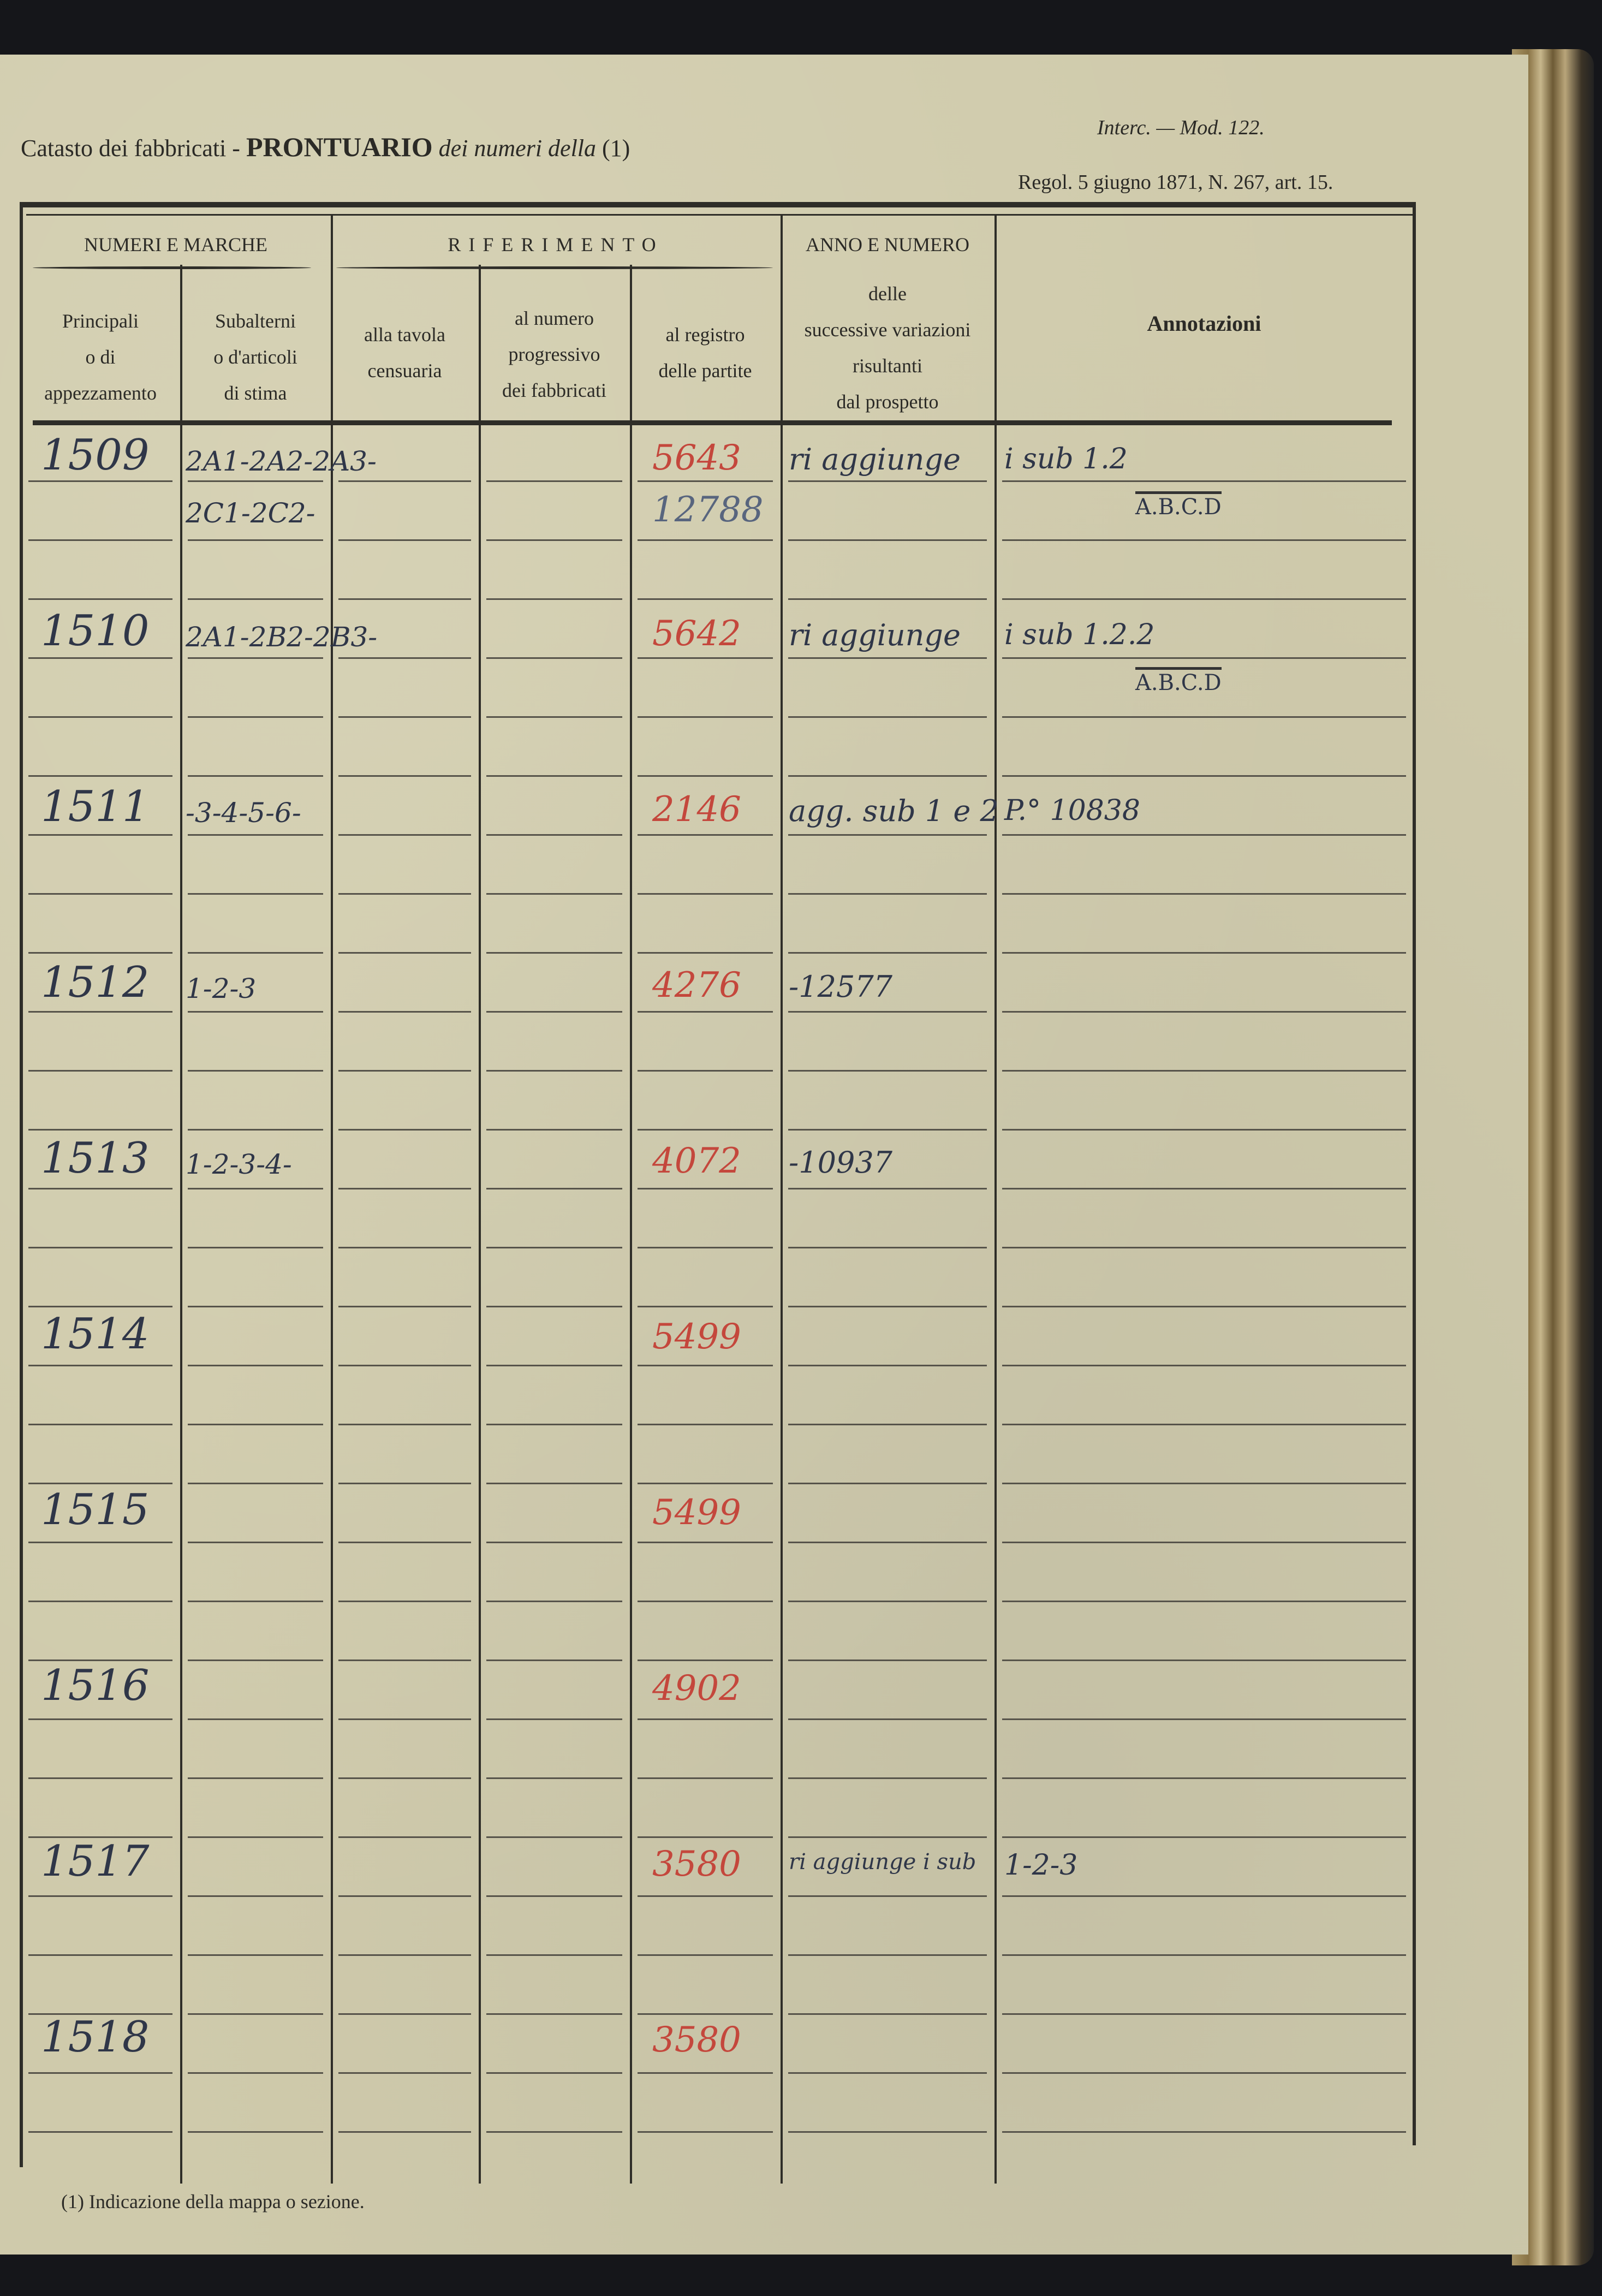  Describe the element at coordinates (282, 637) in the screenshot. I see `subaltern-numbers: 2A1-2B2-2B3-` at that location.